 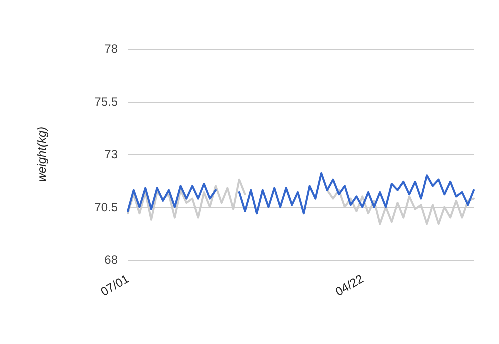 I want to click on y-tick-label: 75.5, so click(x=106, y=101).